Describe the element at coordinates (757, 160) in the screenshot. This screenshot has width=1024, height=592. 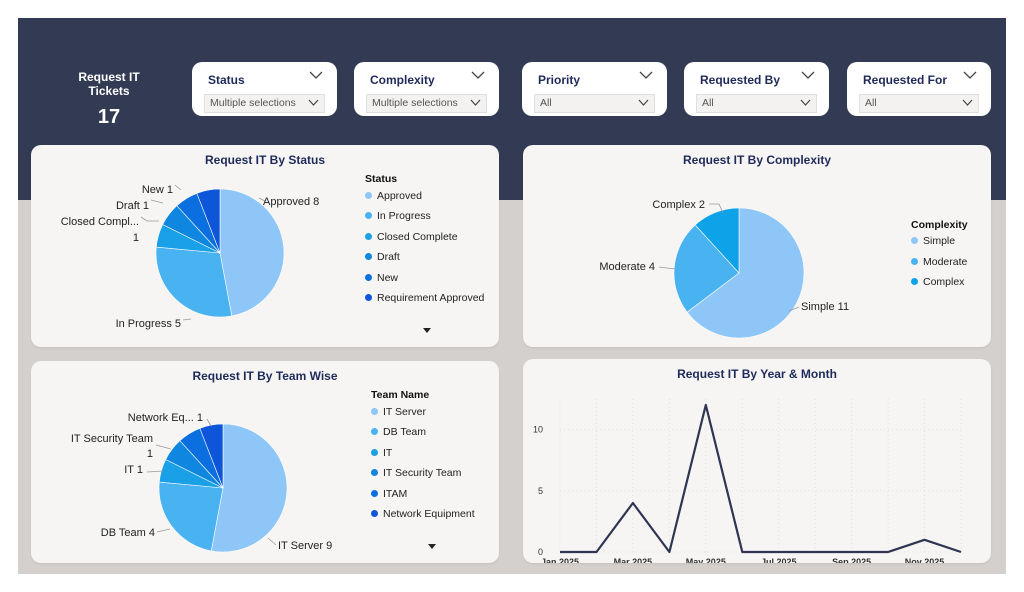
I see `chart-title: Request IT By Complexity` at that location.